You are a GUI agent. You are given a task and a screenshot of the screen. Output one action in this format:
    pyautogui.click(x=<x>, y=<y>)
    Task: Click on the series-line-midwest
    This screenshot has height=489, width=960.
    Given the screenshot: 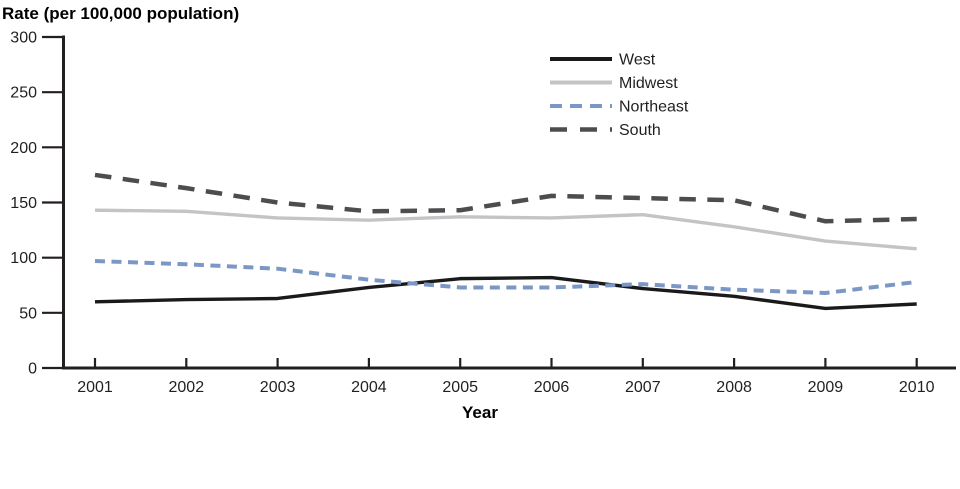 What is the action you would take?
    pyautogui.click(x=505, y=229)
    